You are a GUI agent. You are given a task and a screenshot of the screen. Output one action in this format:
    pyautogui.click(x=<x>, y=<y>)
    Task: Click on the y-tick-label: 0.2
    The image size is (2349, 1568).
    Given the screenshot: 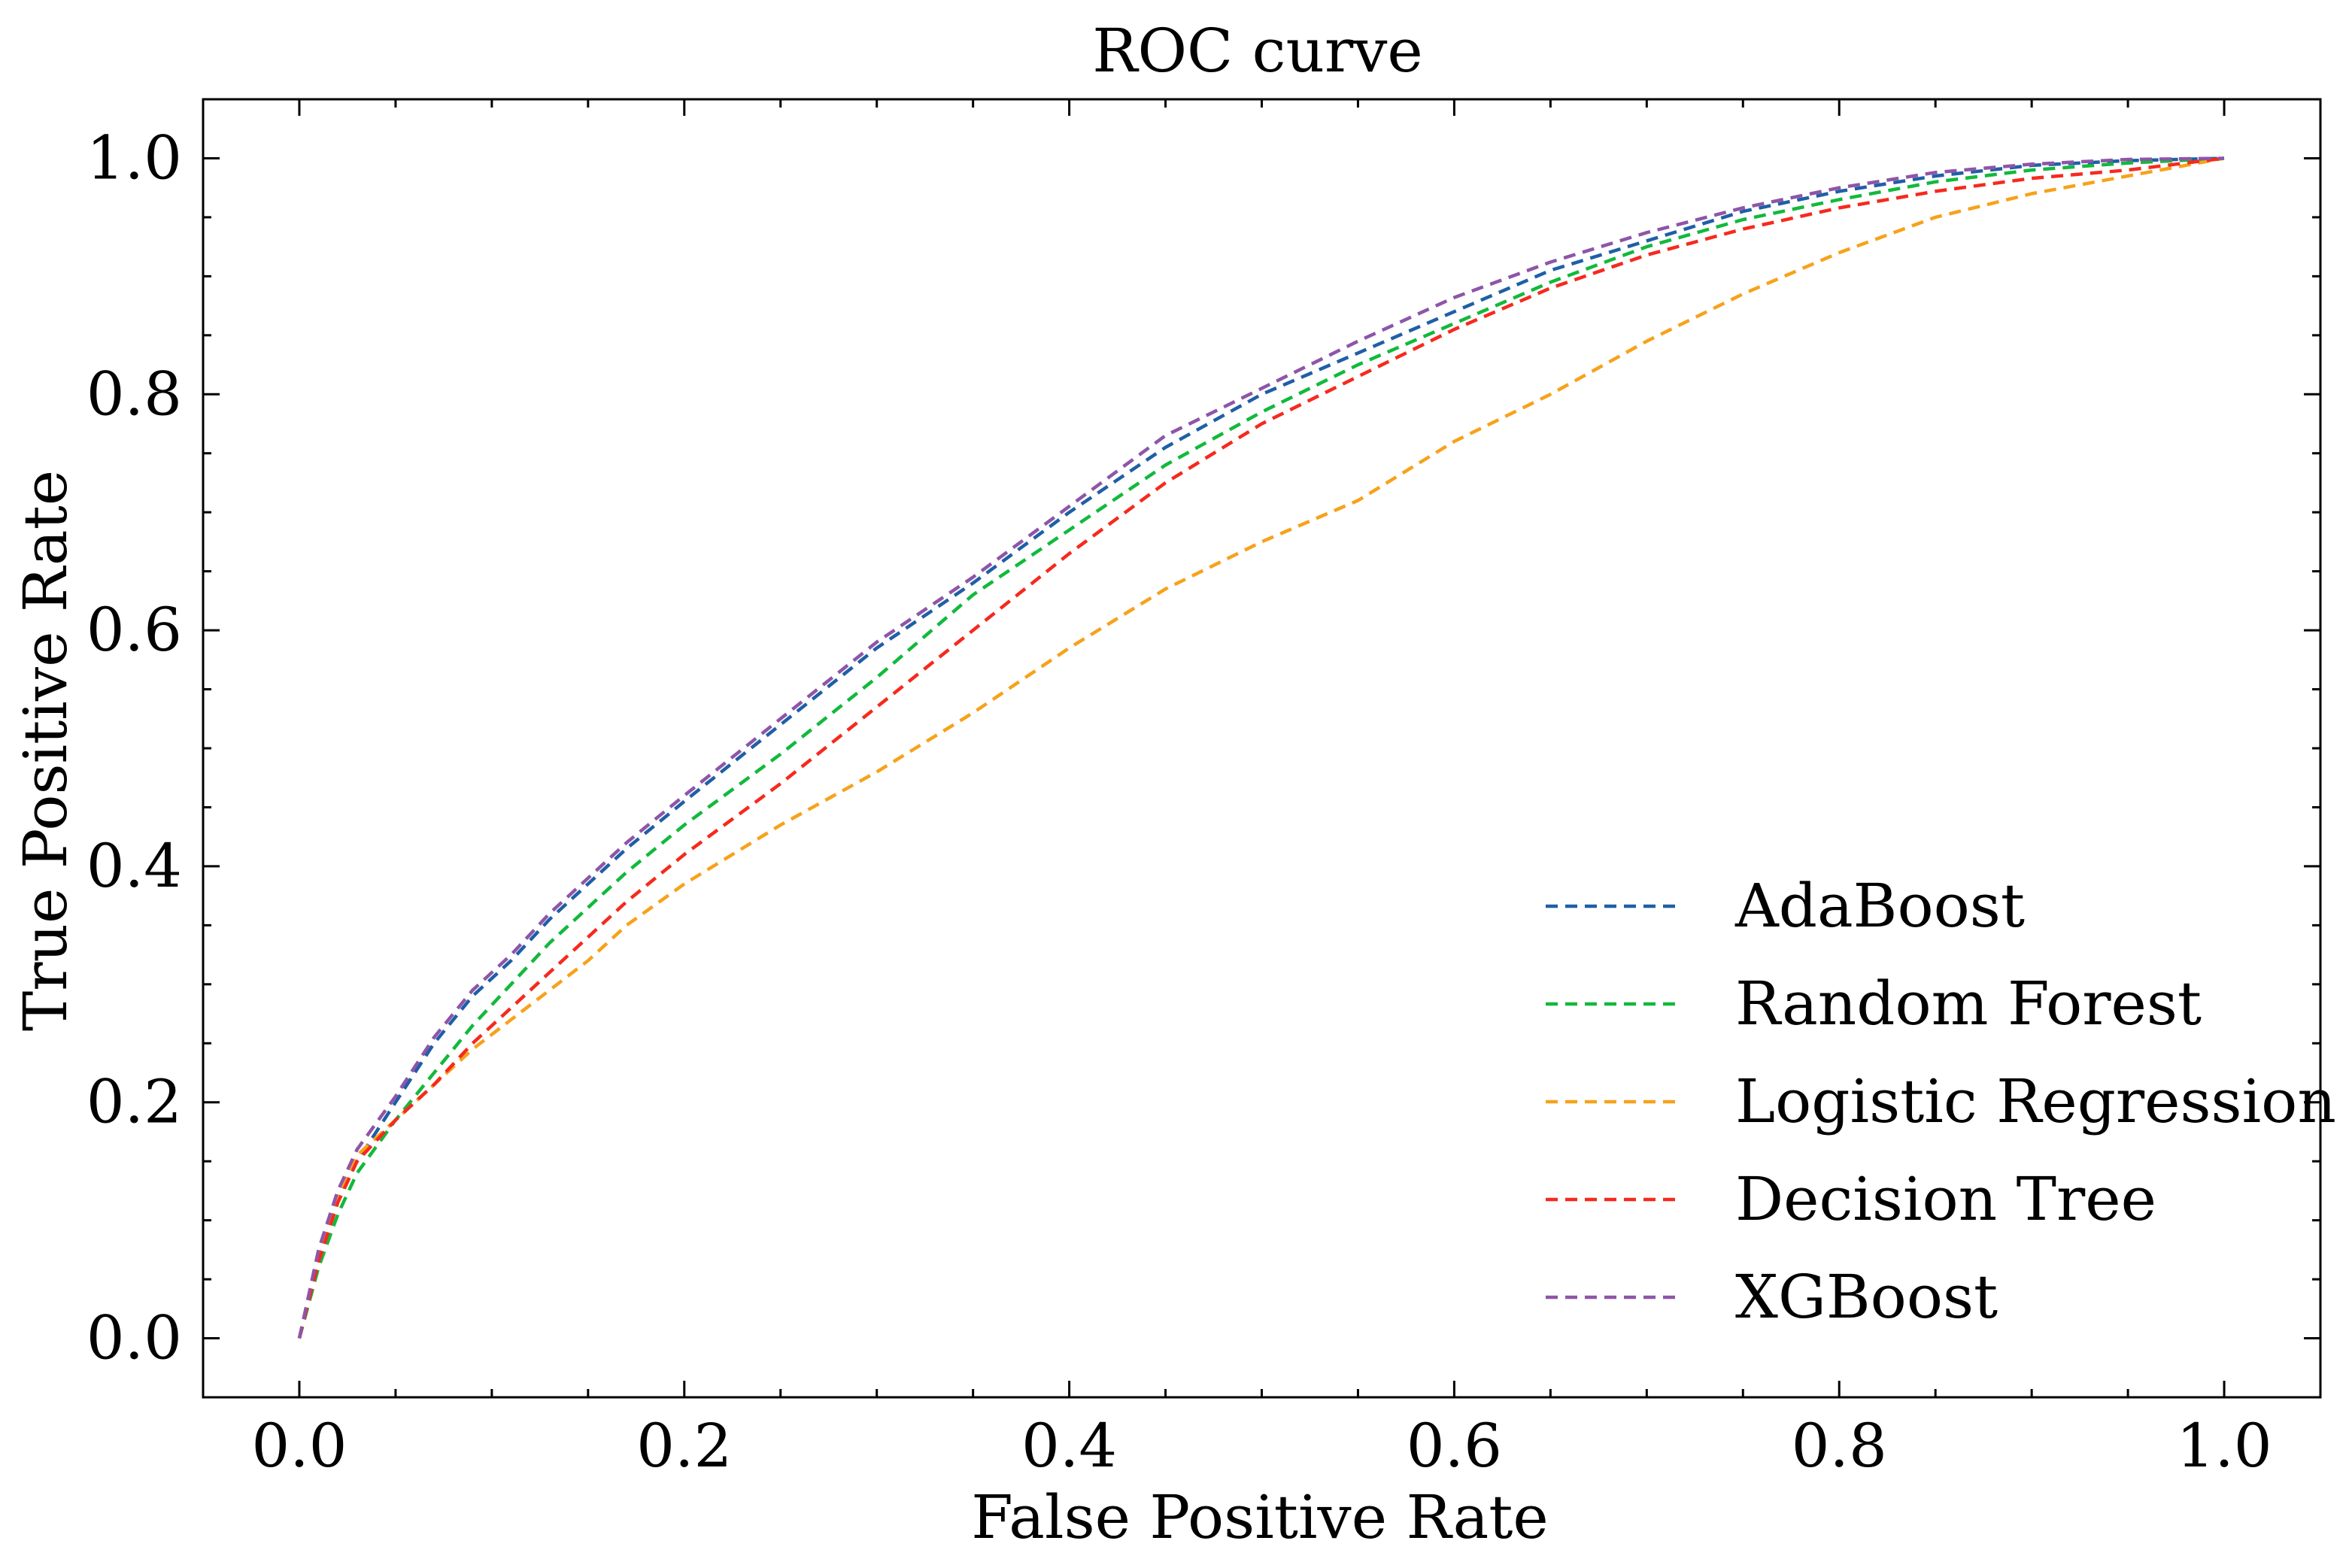 What is the action you would take?
    pyautogui.click(x=134, y=1102)
    